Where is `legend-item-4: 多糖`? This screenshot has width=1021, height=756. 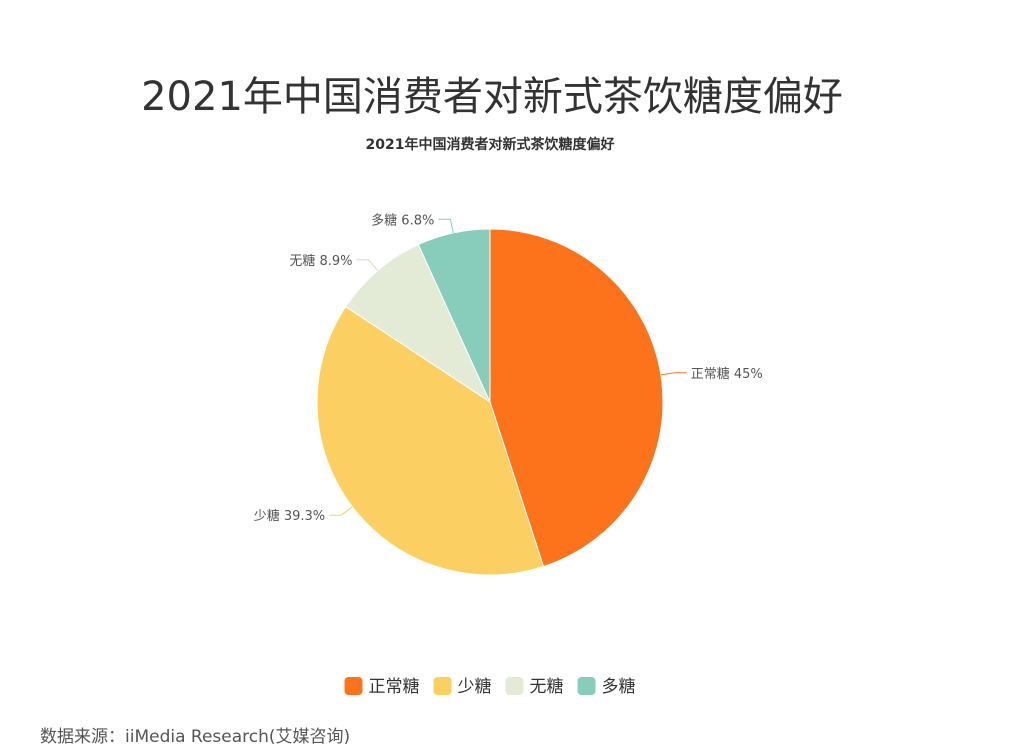
legend-item-4: 多糖 is located at coordinates (606, 687).